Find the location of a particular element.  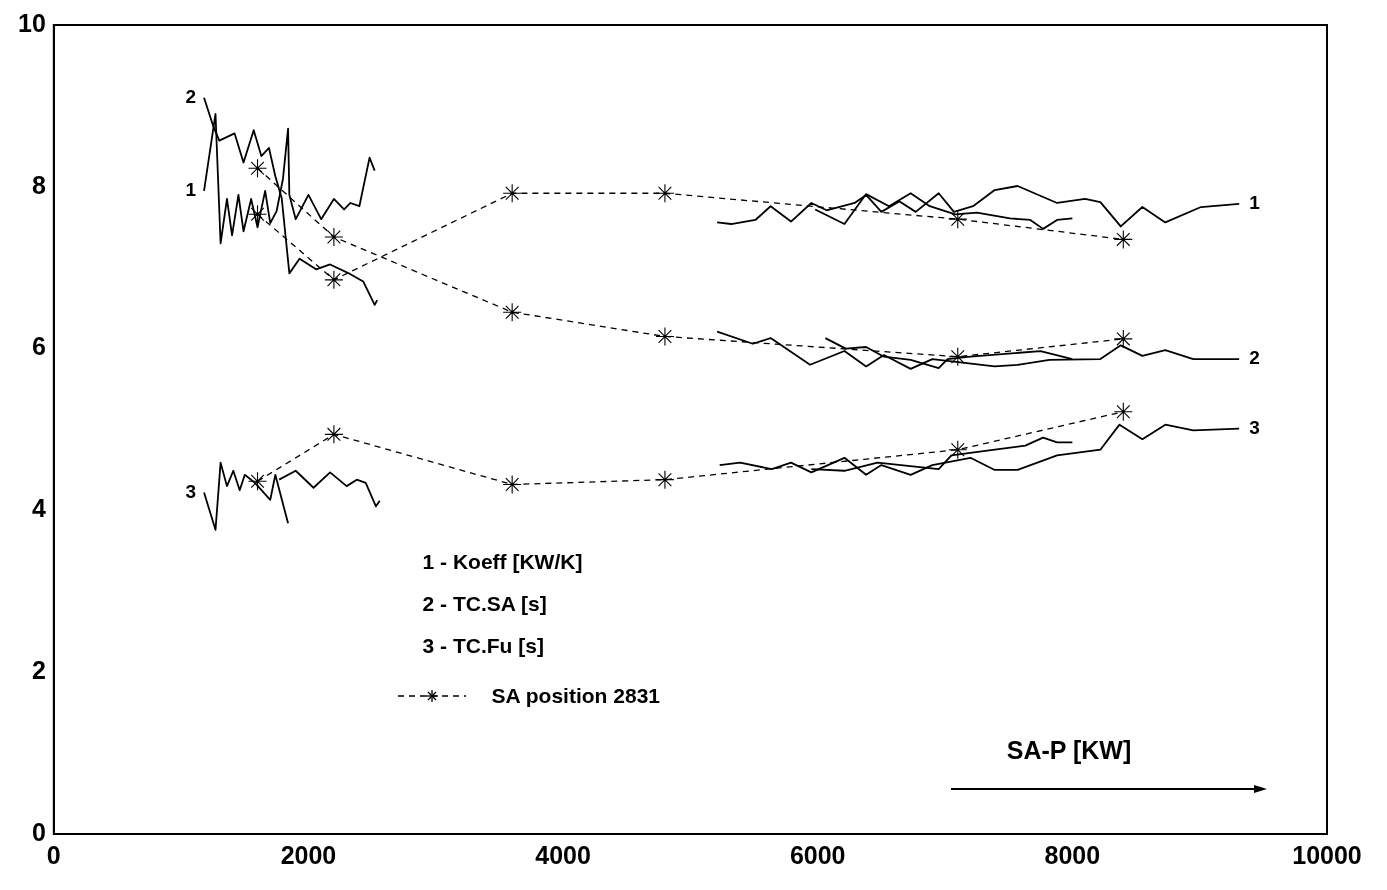

y-tick-label: 0 is located at coordinates (38, 831).